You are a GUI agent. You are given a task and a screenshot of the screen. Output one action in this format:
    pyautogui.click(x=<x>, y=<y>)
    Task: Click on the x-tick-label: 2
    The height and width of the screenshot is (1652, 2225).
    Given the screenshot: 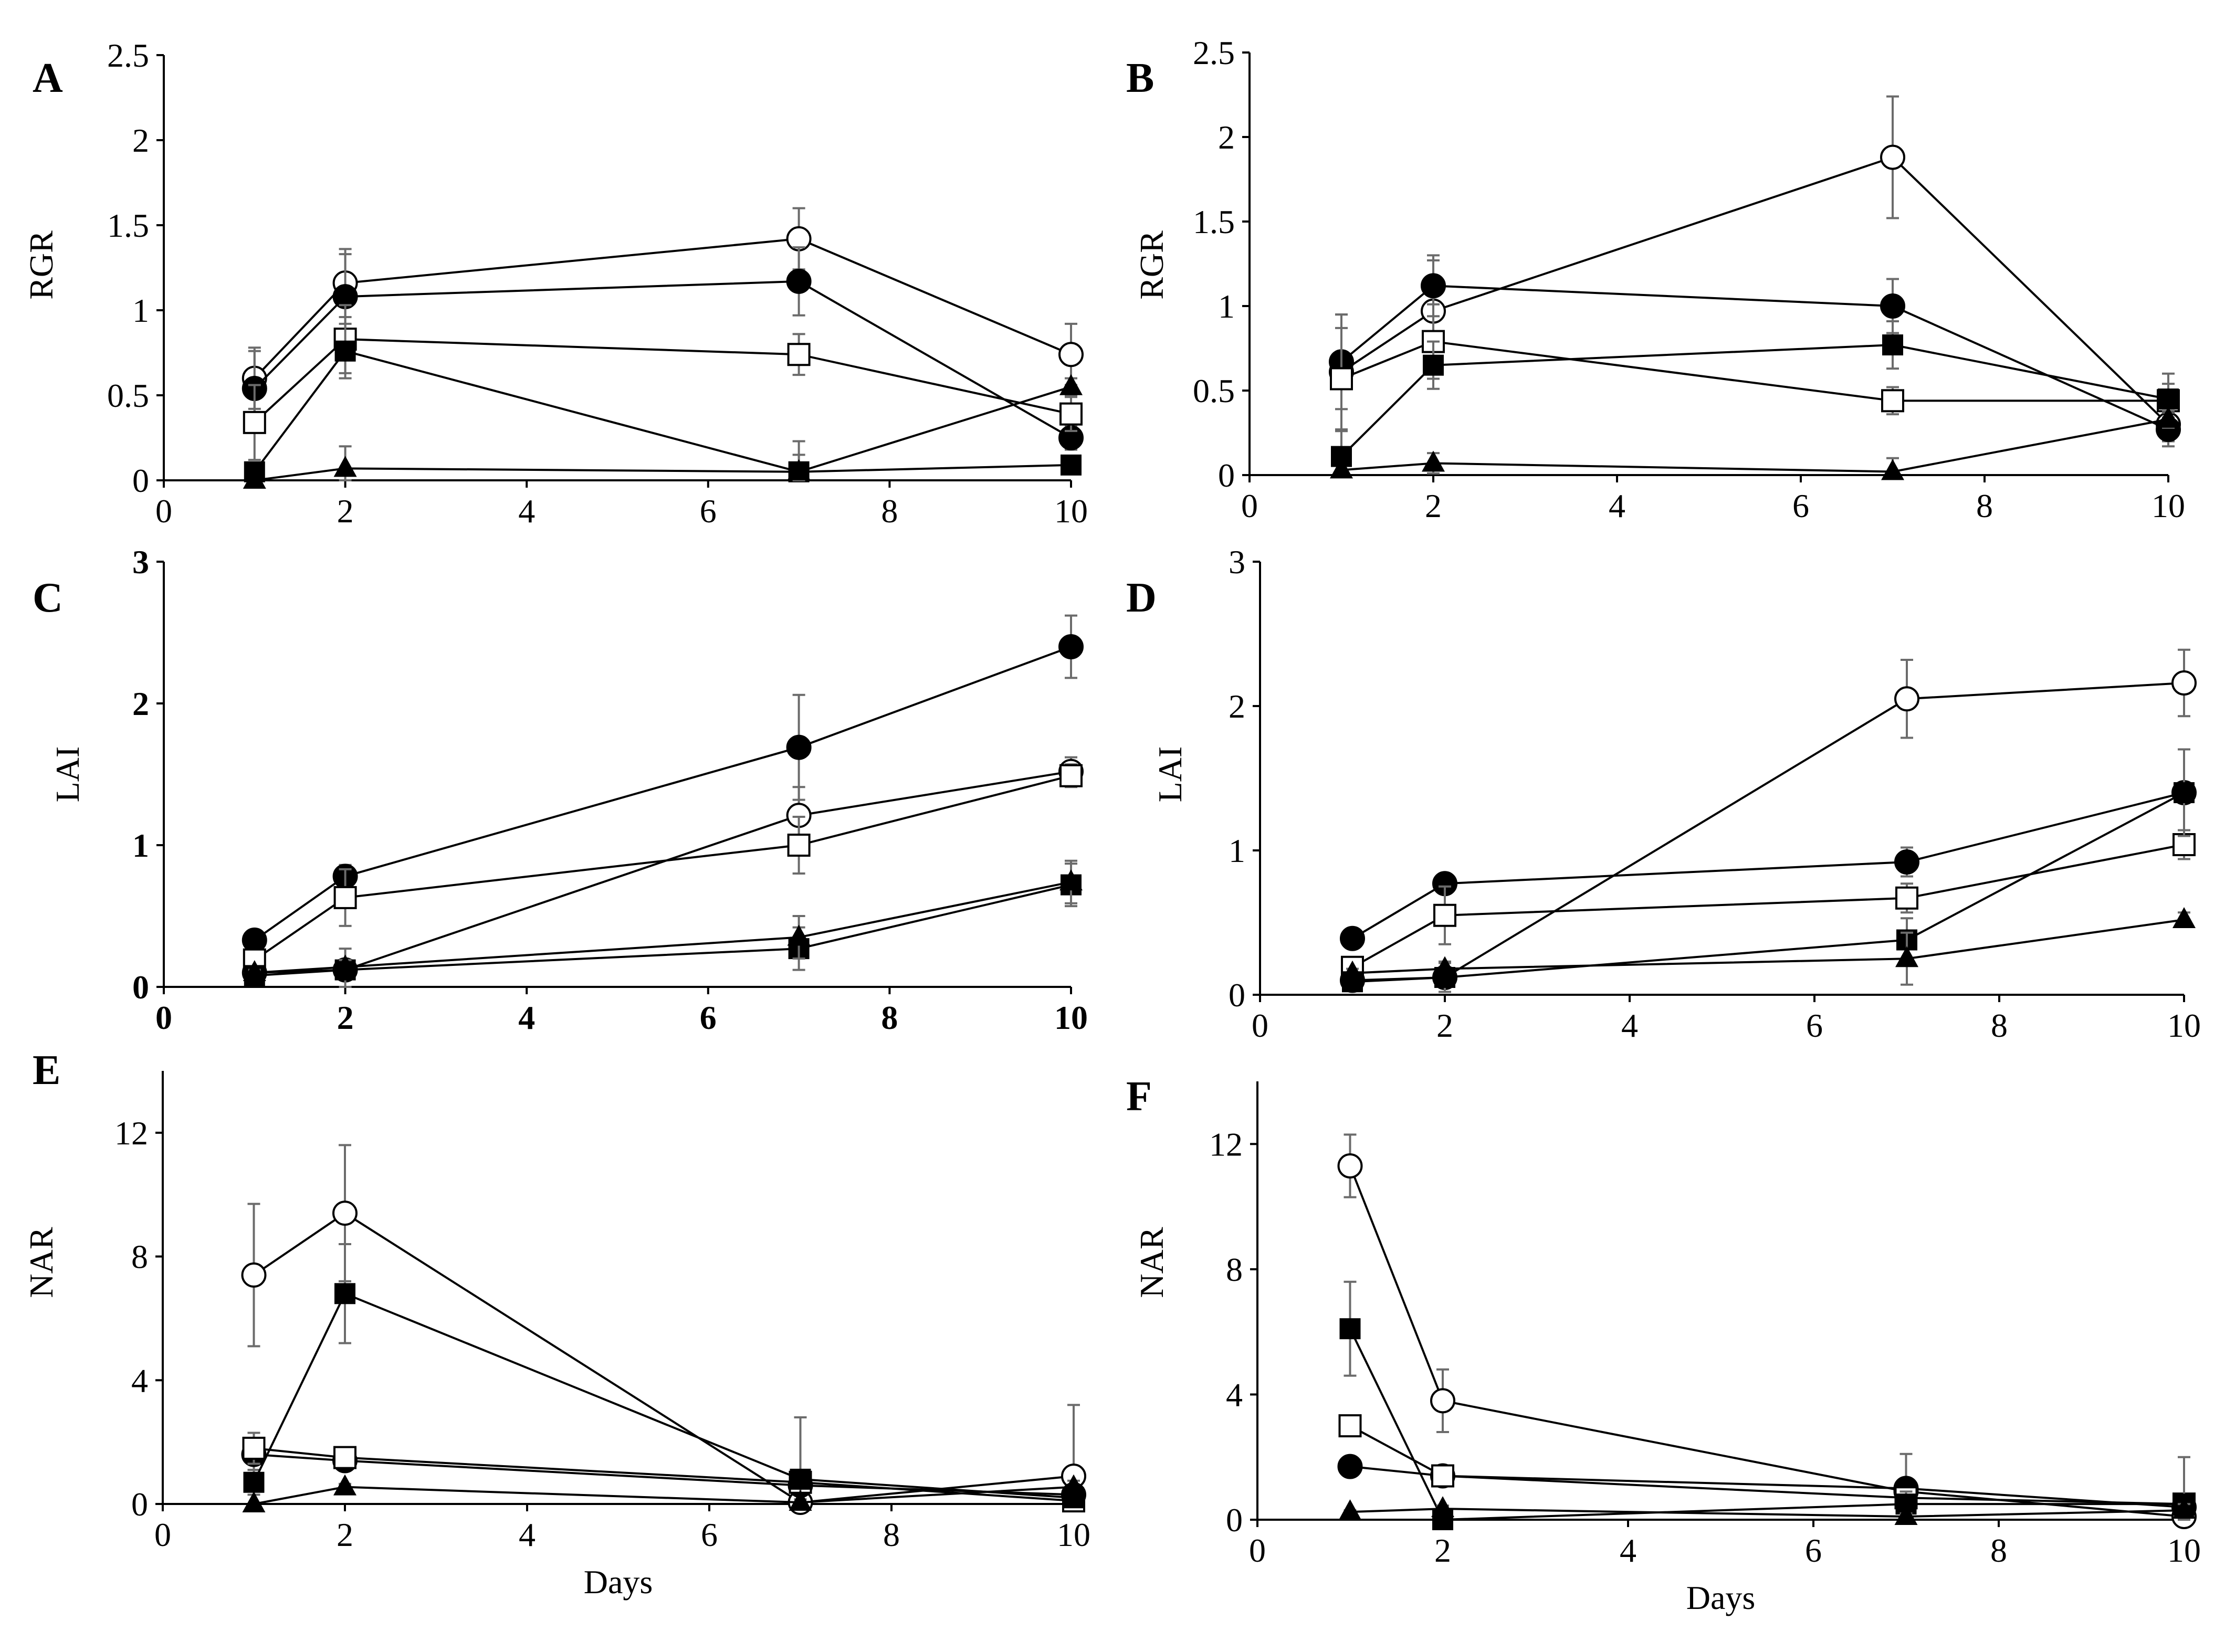 What is the action you would take?
    pyautogui.click(x=1442, y=1550)
    